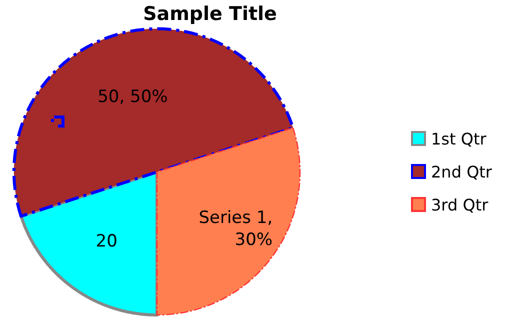 This screenshot has height=329, width=508. Describe the element at coordinates (210, 14) in the screenshot. I see `chart-title: Sample Title` at that location.